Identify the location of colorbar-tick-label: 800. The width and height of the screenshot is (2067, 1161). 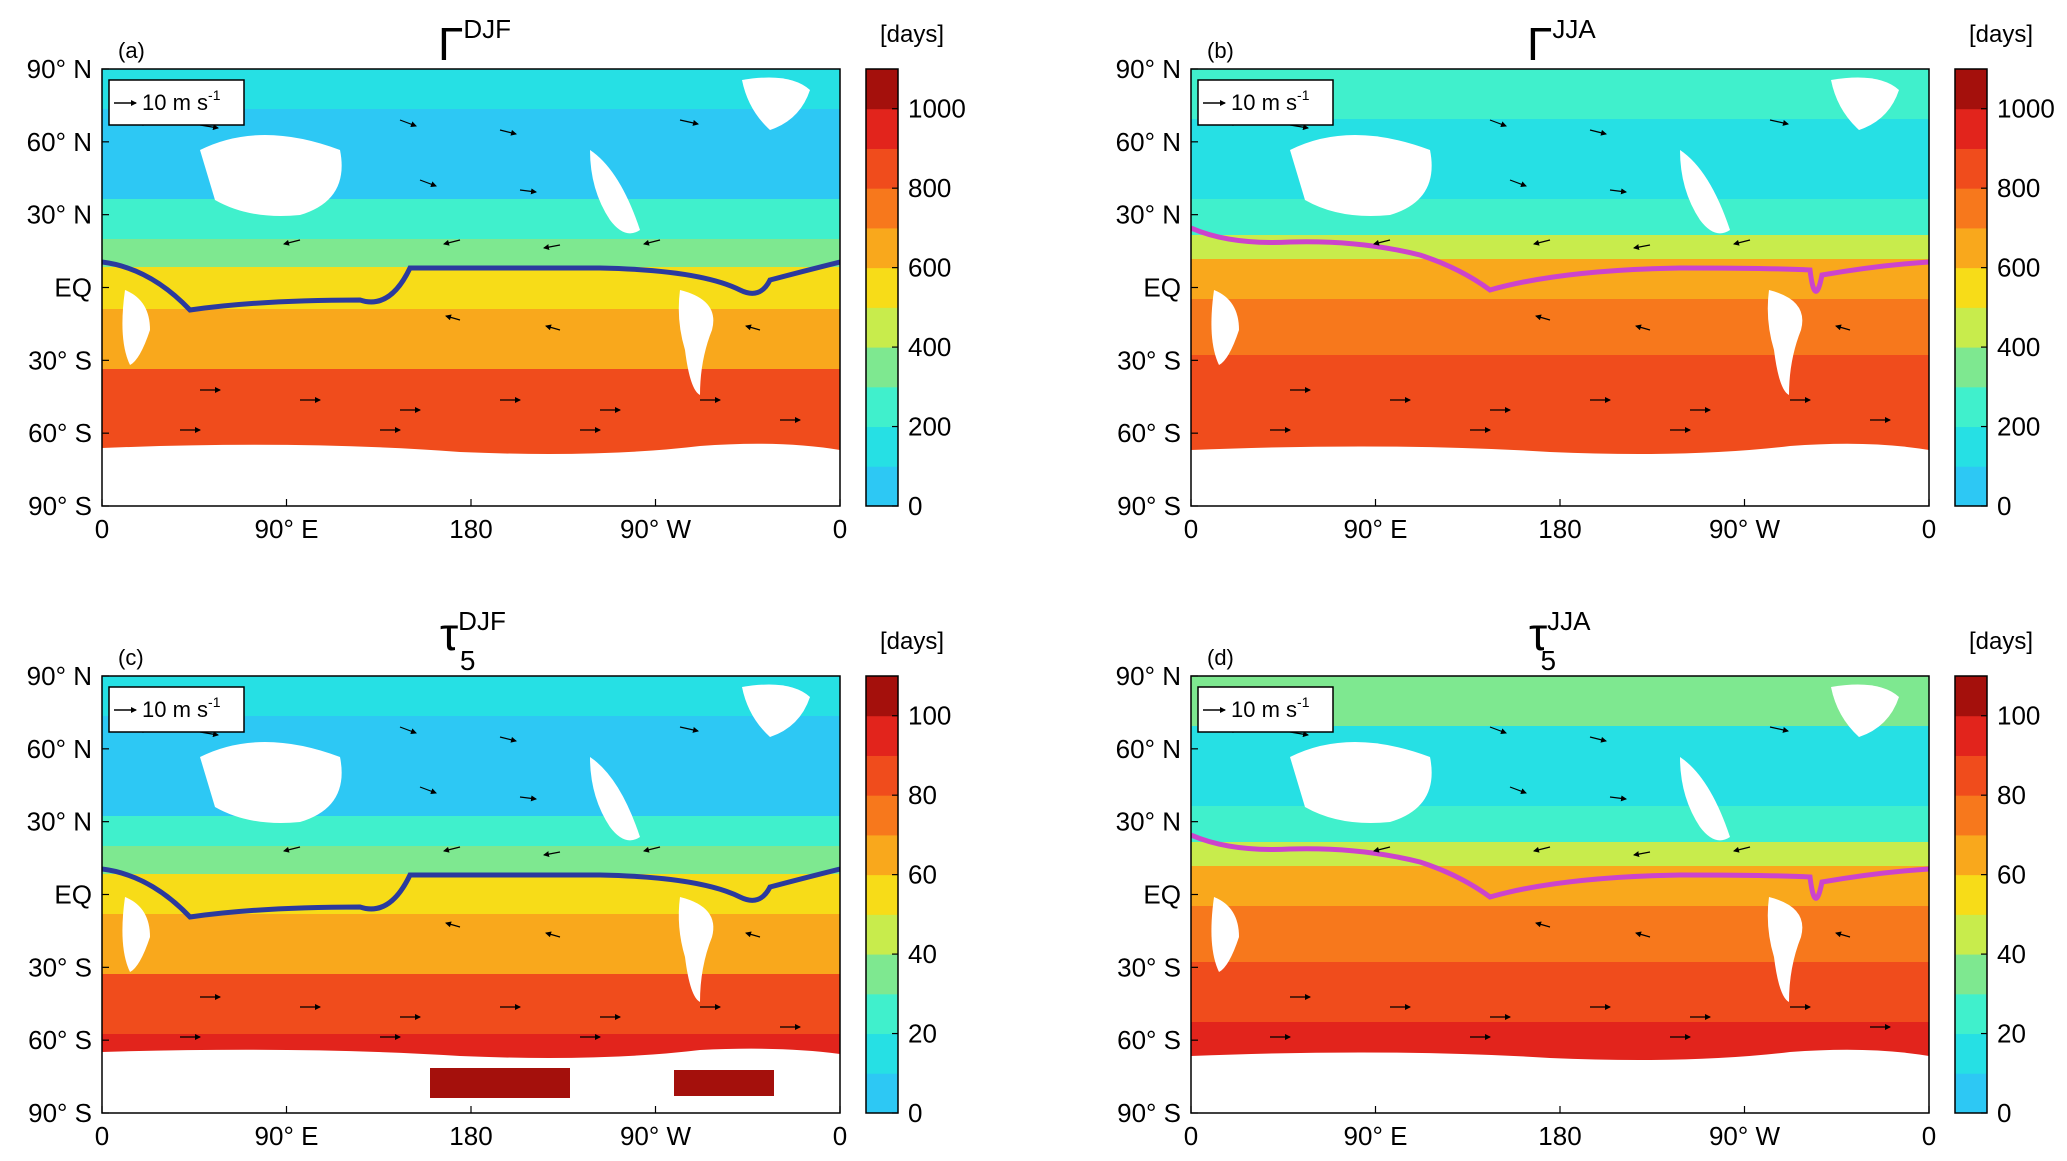
(2018, 188).